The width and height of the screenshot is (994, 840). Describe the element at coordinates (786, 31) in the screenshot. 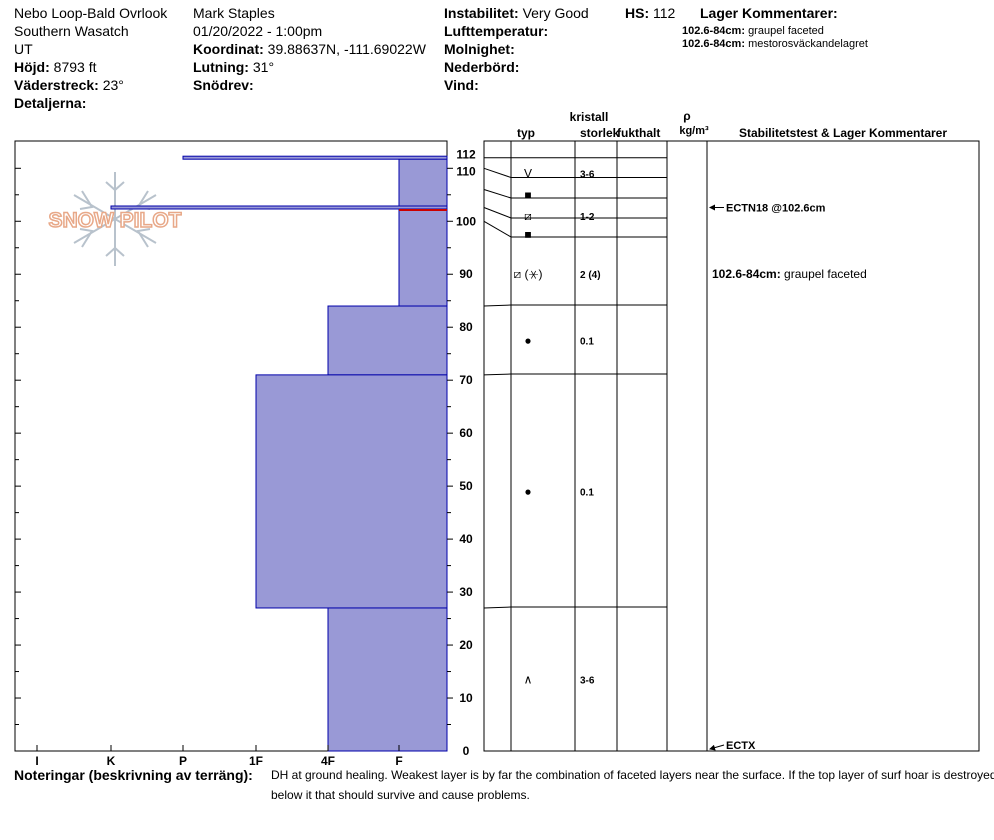

I see `layer-comment-text: graupel faceted` at that location.